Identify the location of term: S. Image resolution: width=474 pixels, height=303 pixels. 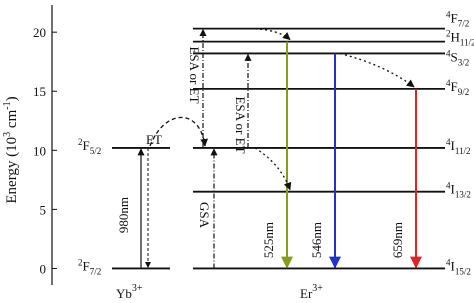
(454, 56).